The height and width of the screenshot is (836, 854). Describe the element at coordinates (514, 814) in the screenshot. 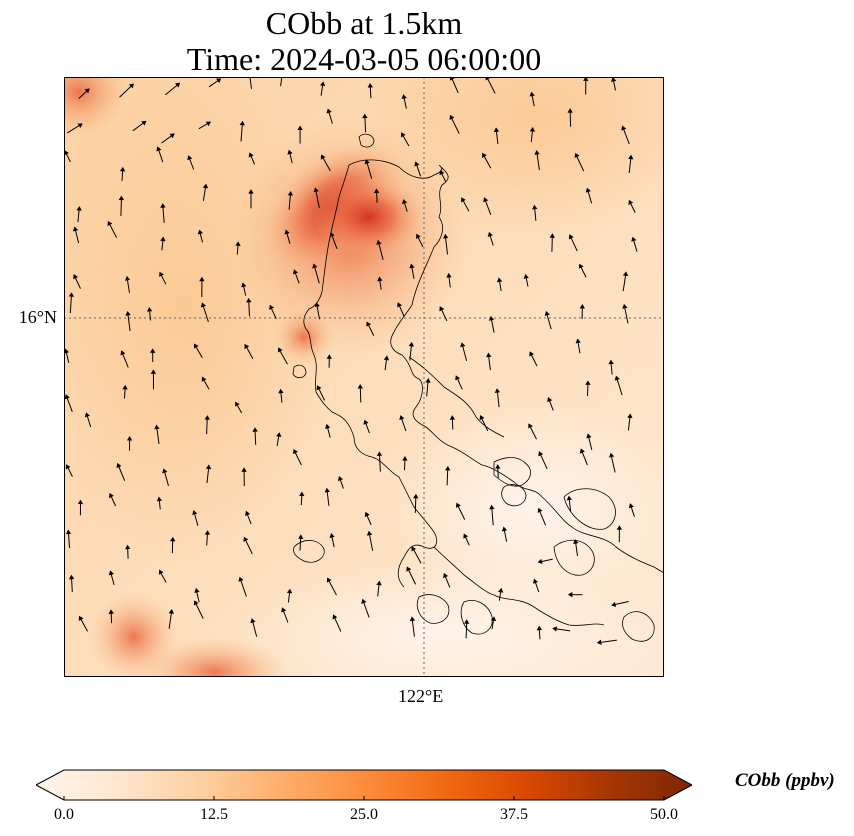

I see `colorbar-tick-label: 37.5` at that location.